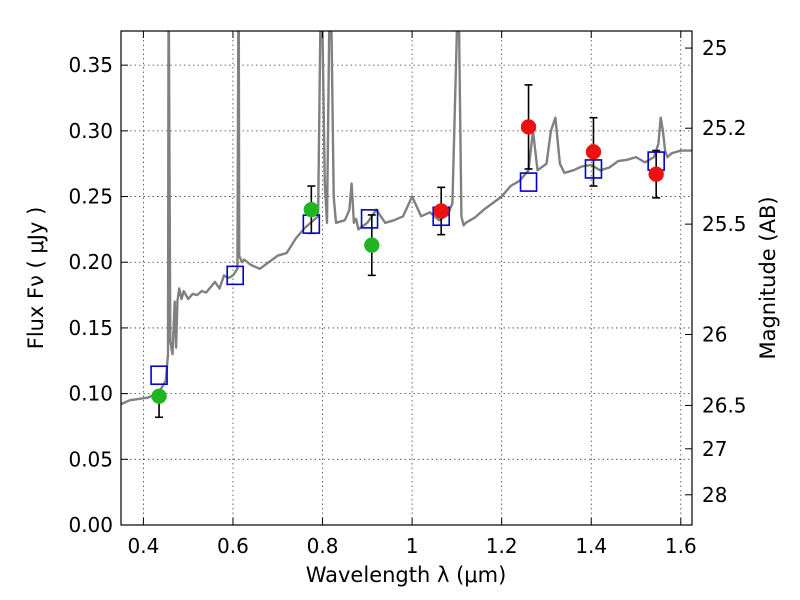 This screenshot has height=600, width=800. Describe the element at coordinates (714, 449) in the screenshot. I see `right-tick-label: 27` at that location.